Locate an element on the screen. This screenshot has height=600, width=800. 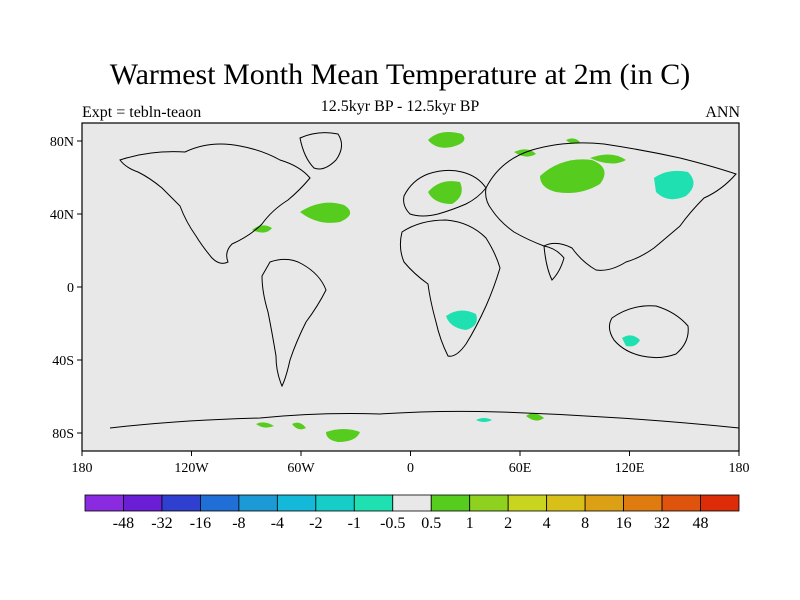
y-axis: 80N 40N 0 40S 80S is located at coordinates (66, 288).